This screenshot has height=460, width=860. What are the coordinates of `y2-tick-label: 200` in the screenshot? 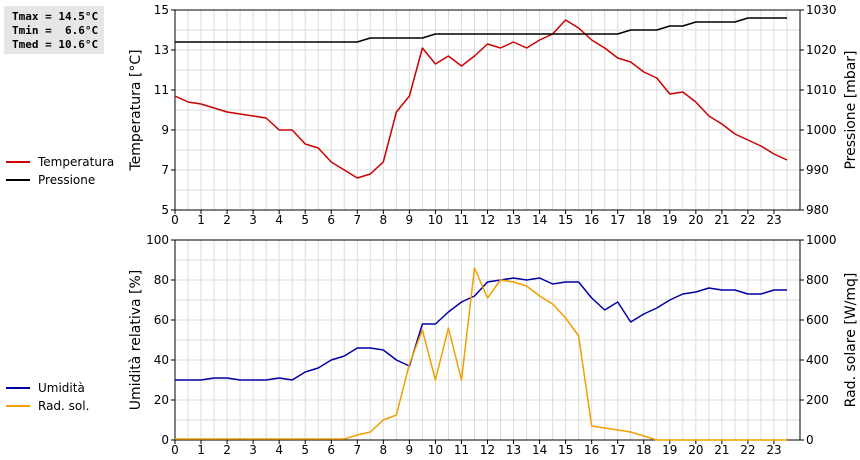 It's located at (817, 400).